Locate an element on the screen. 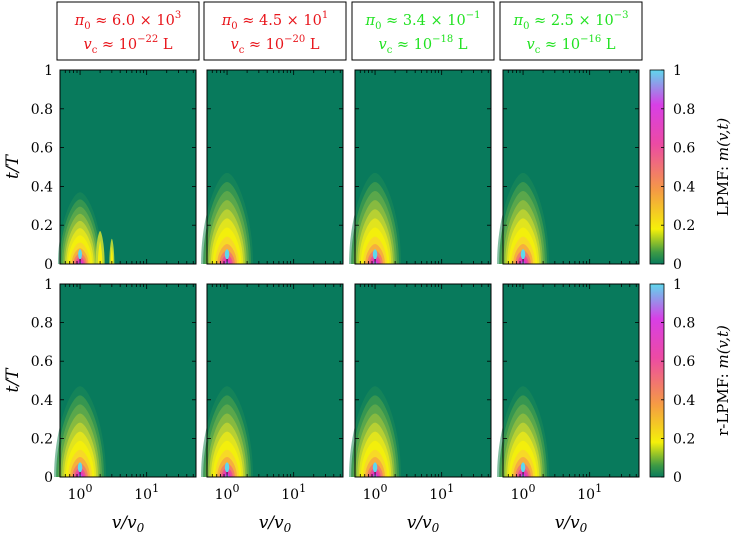 The height and width of the screenshot is (536, 736). panel-r1-c2 is located at coordinates (272, 167).